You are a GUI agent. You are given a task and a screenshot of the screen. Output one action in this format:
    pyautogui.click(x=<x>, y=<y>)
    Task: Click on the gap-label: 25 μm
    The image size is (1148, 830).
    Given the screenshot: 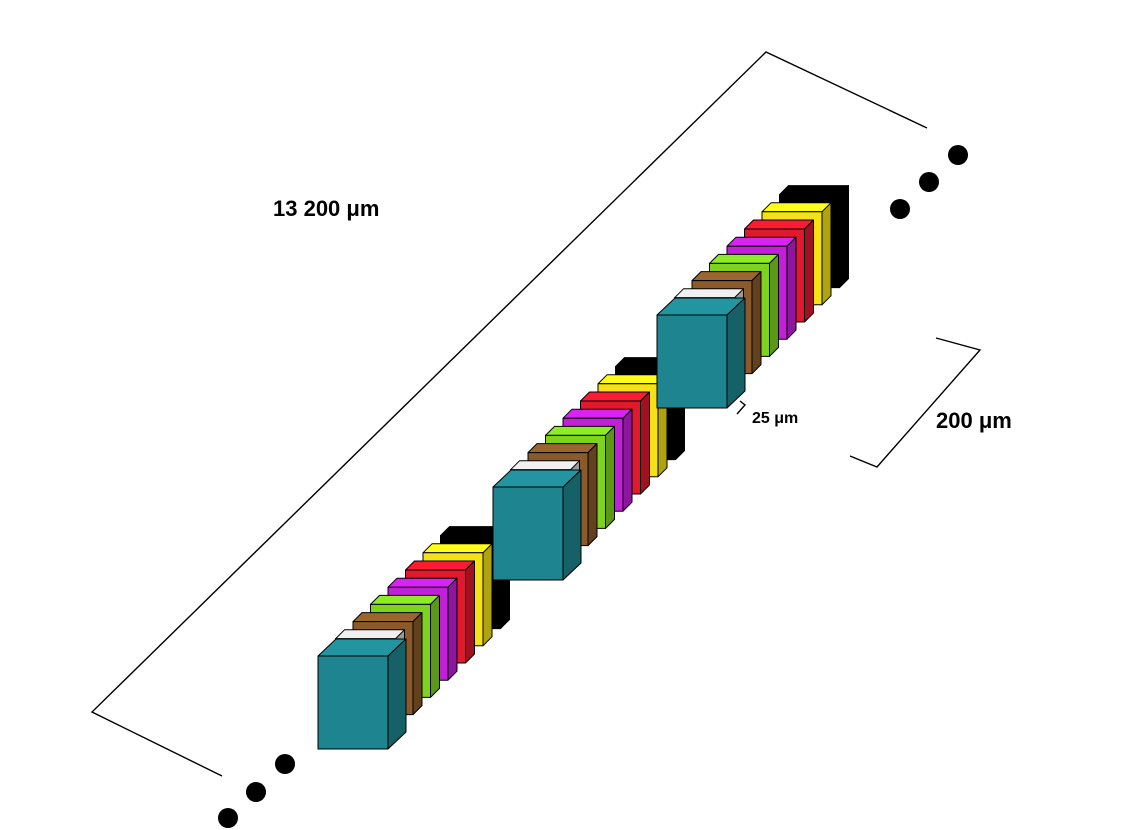 What is the action you would take?
    pyautogui.click(x=775, y=418)
    